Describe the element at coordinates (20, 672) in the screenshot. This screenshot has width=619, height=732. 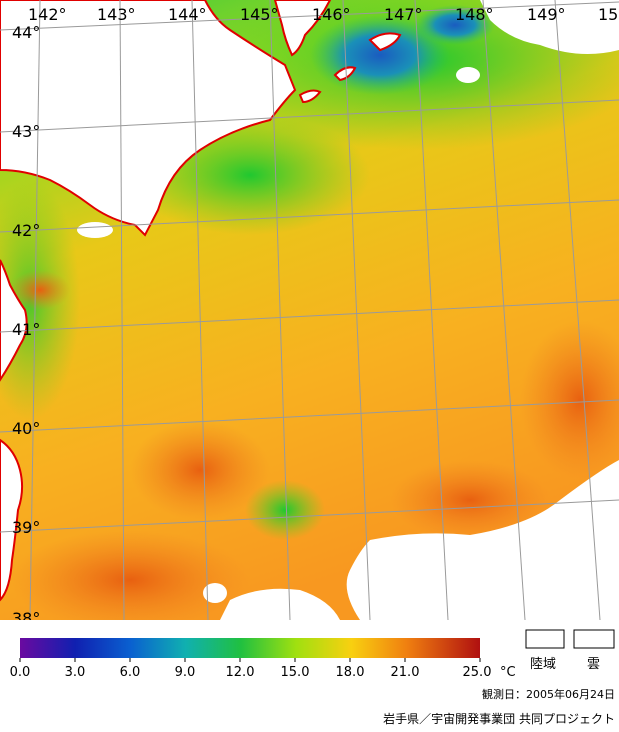
I see `legend-tick: 0.0` at that location.